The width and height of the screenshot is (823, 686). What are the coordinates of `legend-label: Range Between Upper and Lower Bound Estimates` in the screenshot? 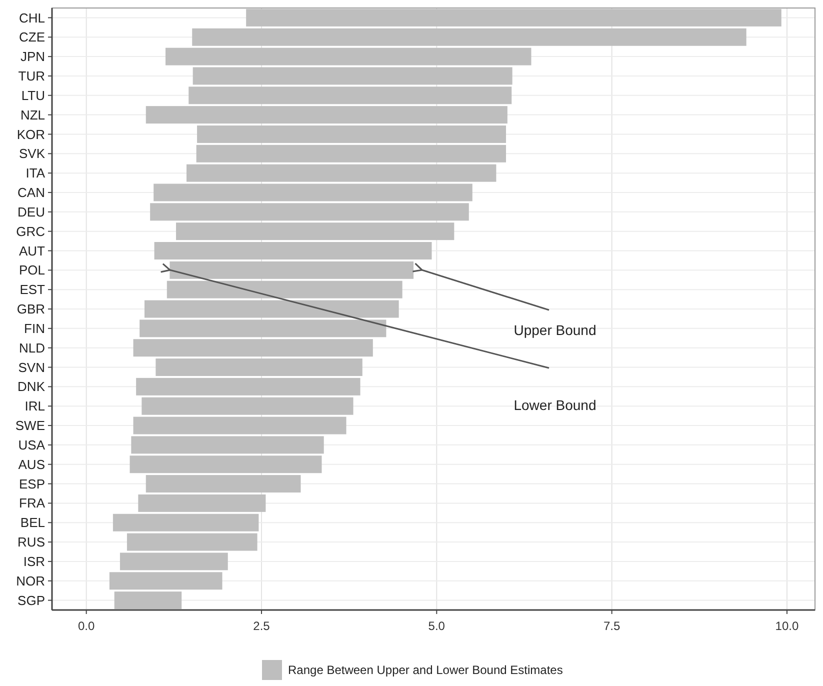 It's located at (425, 670).